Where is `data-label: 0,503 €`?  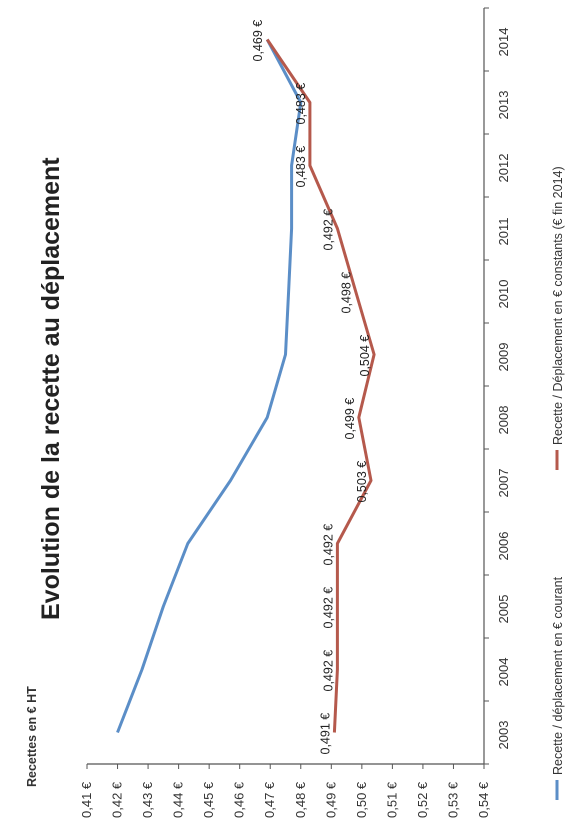 data-label: 0,503 € is located at coordinates (362, 482).